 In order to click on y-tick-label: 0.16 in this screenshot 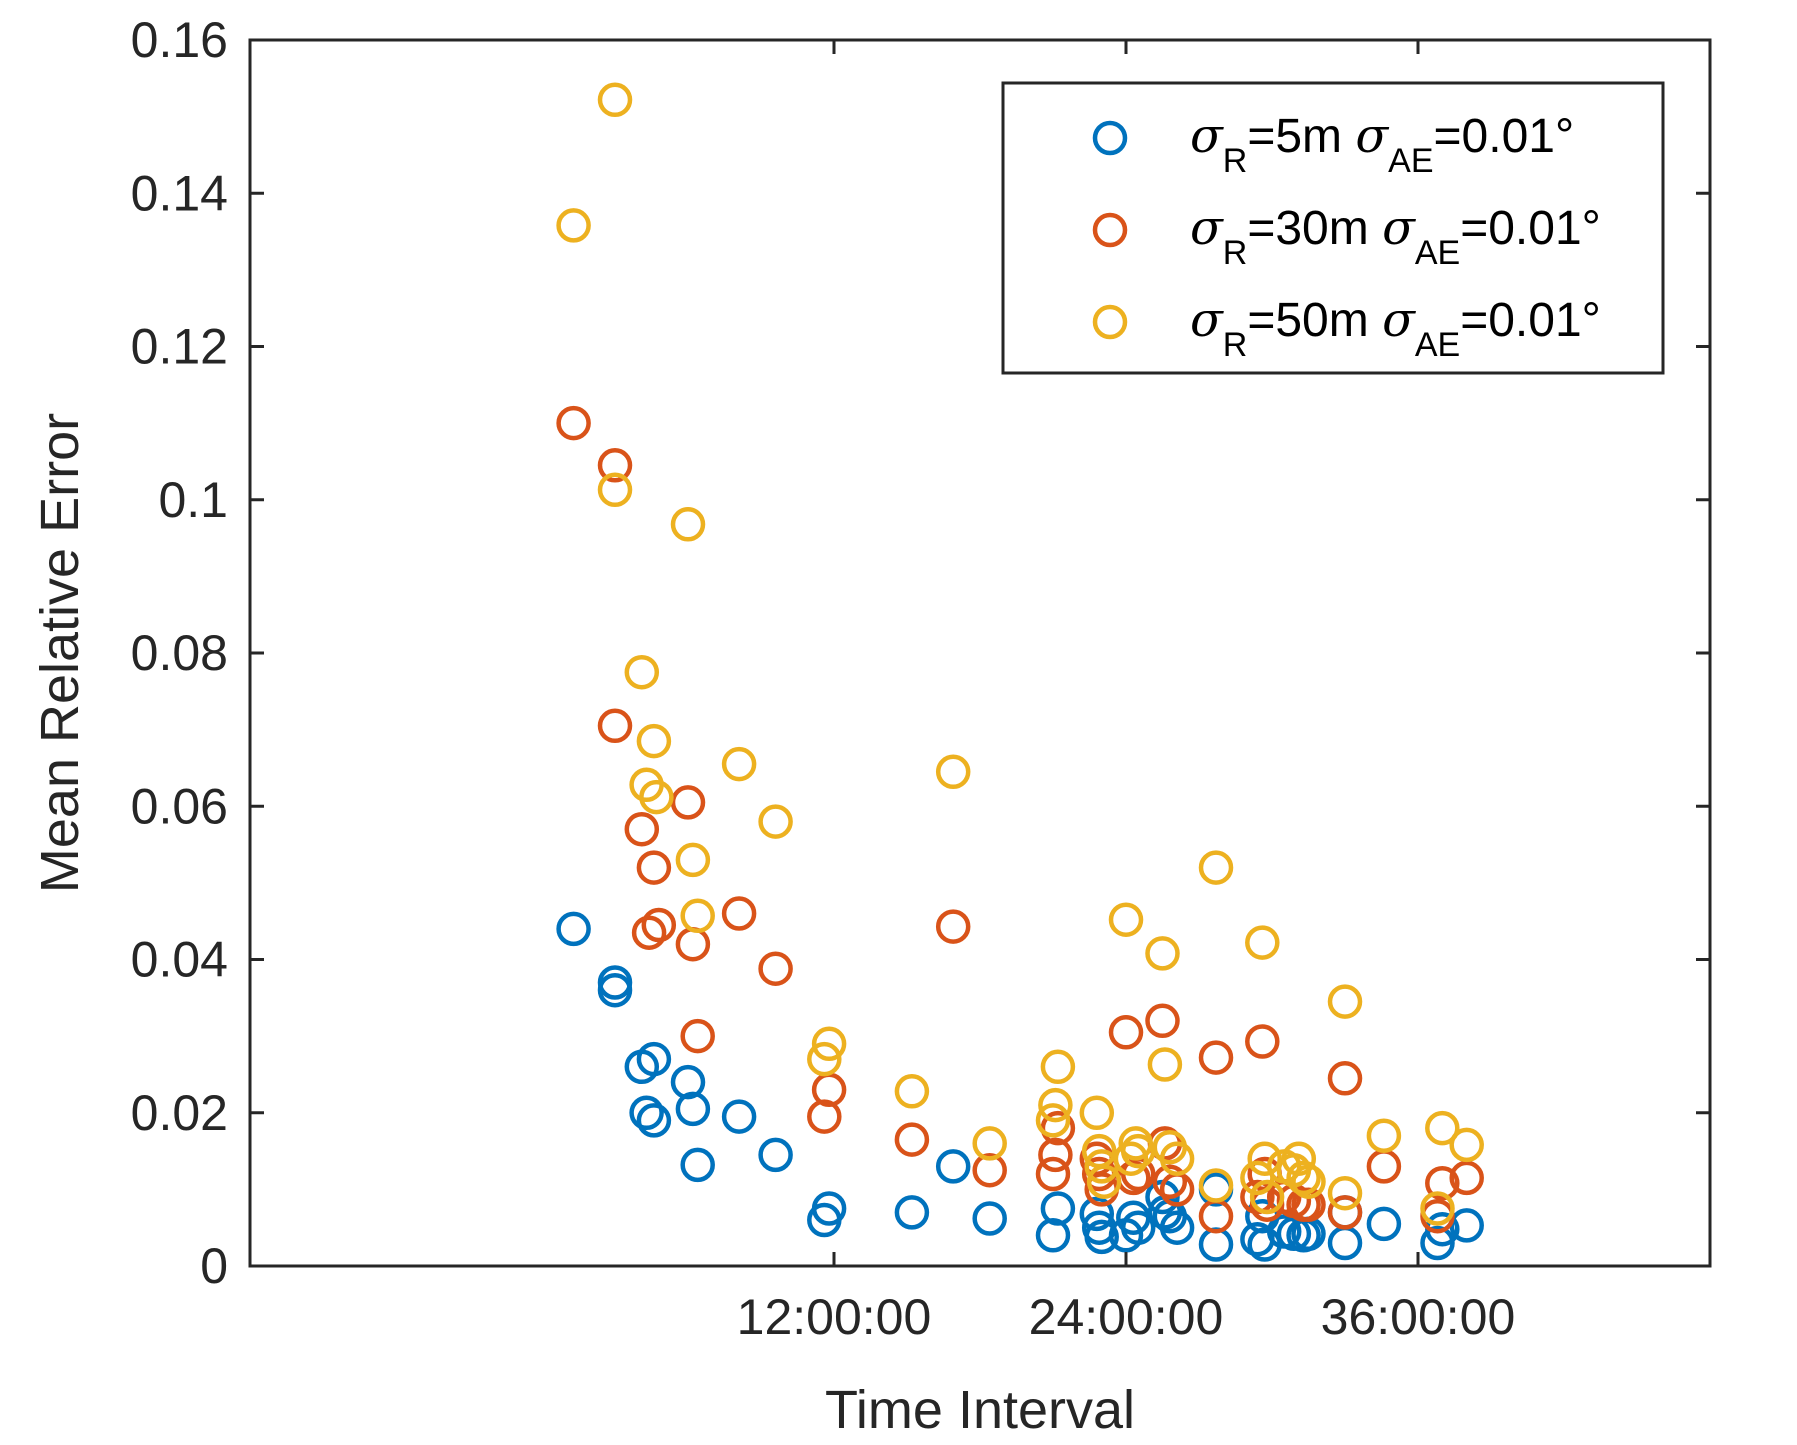, I will do `click(179, 40)`.